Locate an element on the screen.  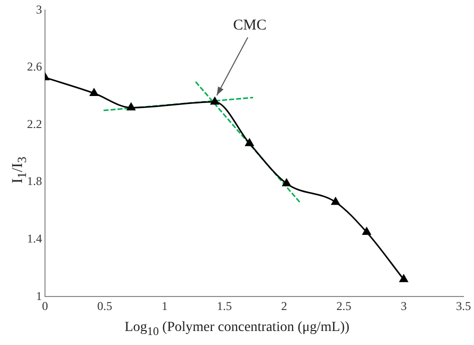
y-tick-label: 1.4 is located at coordinates (34, 238).